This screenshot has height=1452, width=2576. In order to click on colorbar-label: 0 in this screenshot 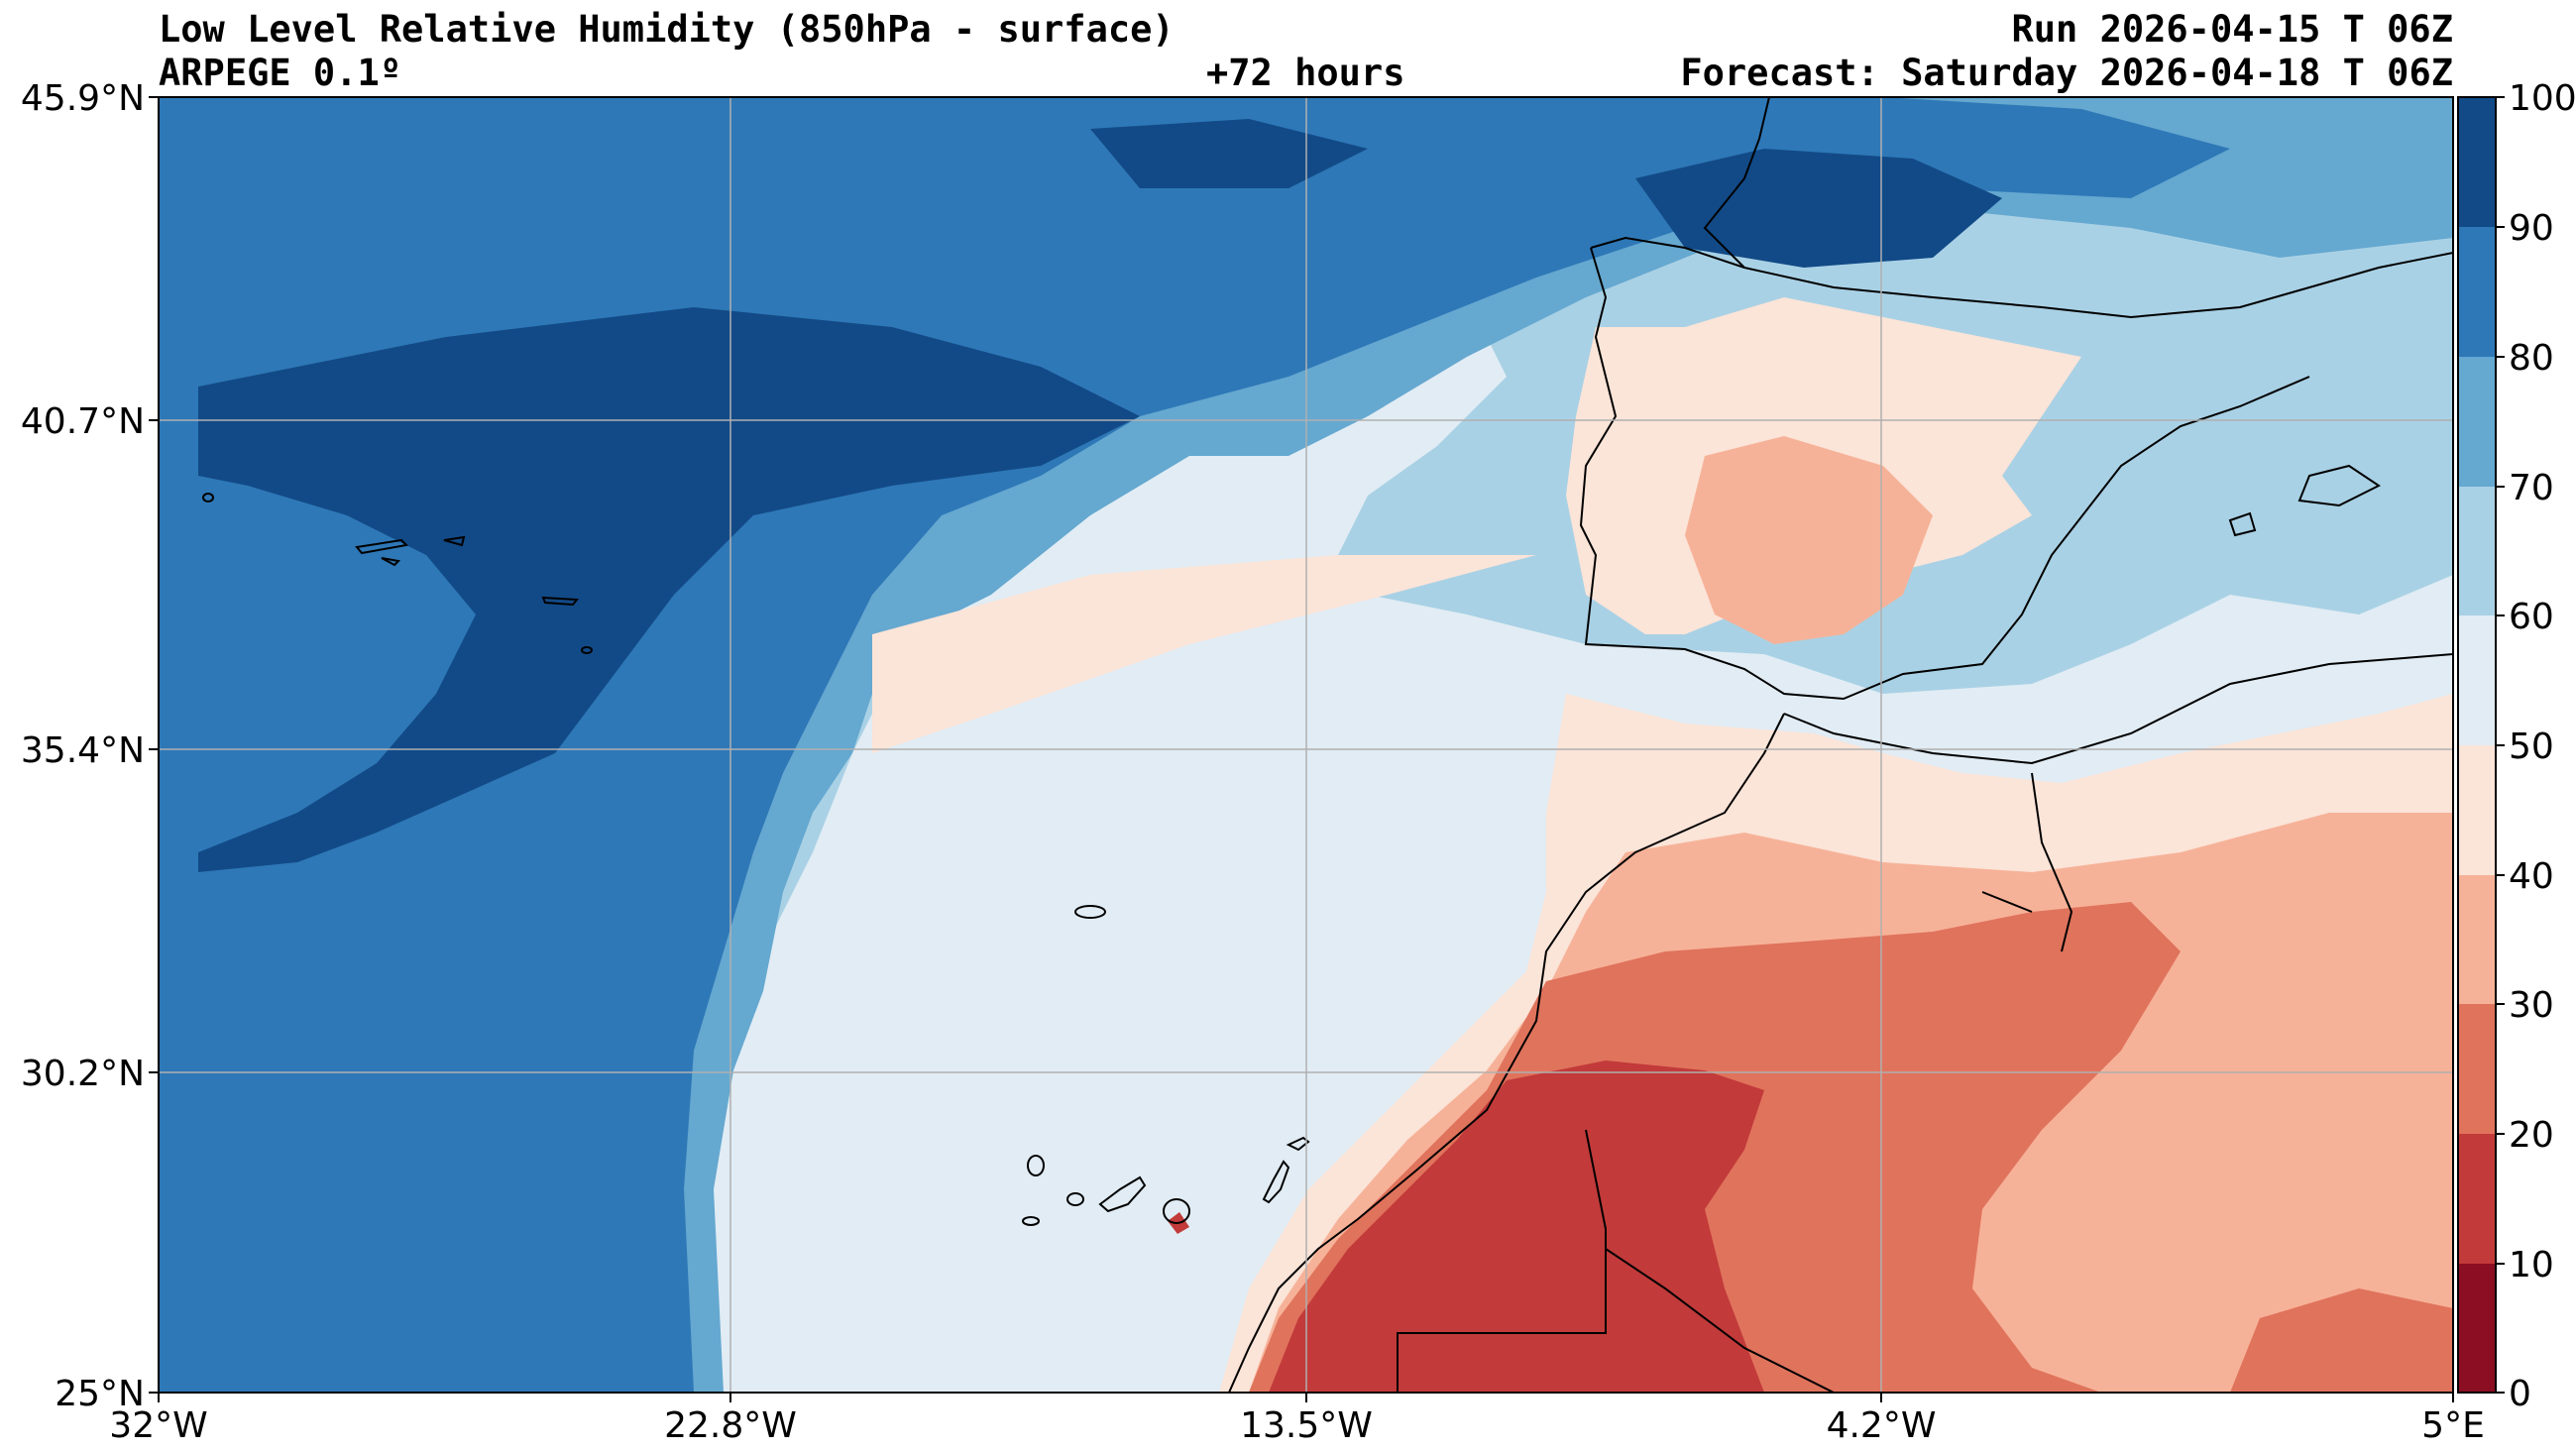, I will do `click(2520, 1394)`.